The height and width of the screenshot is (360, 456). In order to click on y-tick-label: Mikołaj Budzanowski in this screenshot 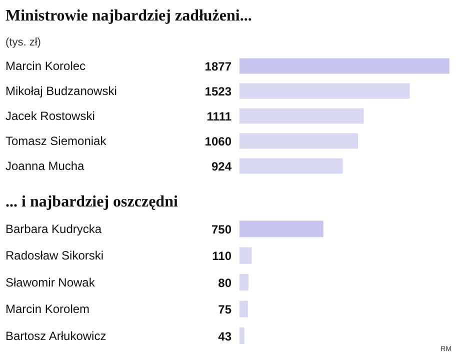, I will do `click(61, 91)`.